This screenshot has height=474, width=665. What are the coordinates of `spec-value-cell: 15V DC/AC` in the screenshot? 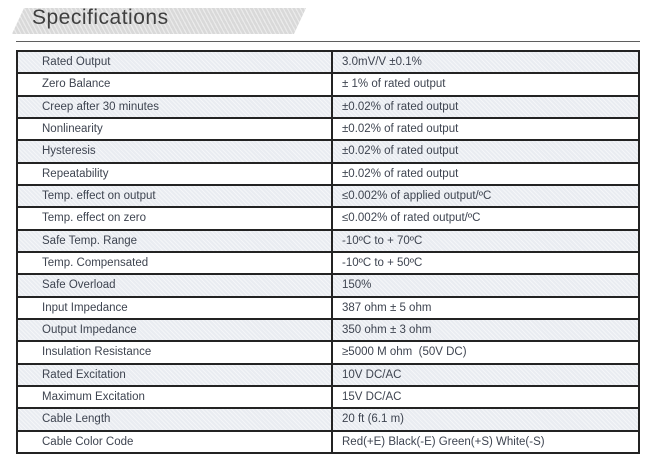 It's located at (372, 397).